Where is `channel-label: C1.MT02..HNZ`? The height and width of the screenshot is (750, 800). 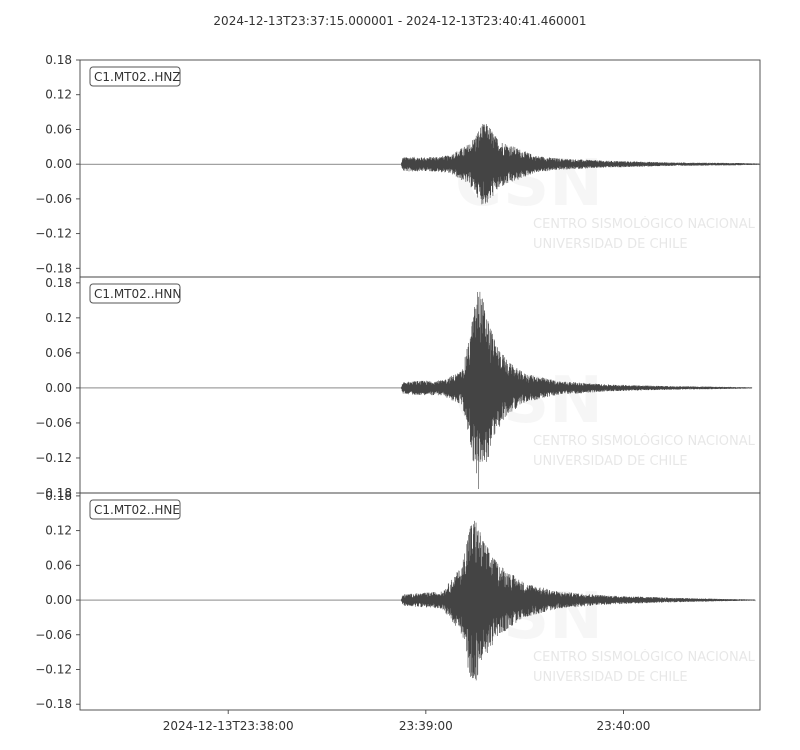
channel-label: C1.MT02..HNZ is located at coordinates (135, 76).